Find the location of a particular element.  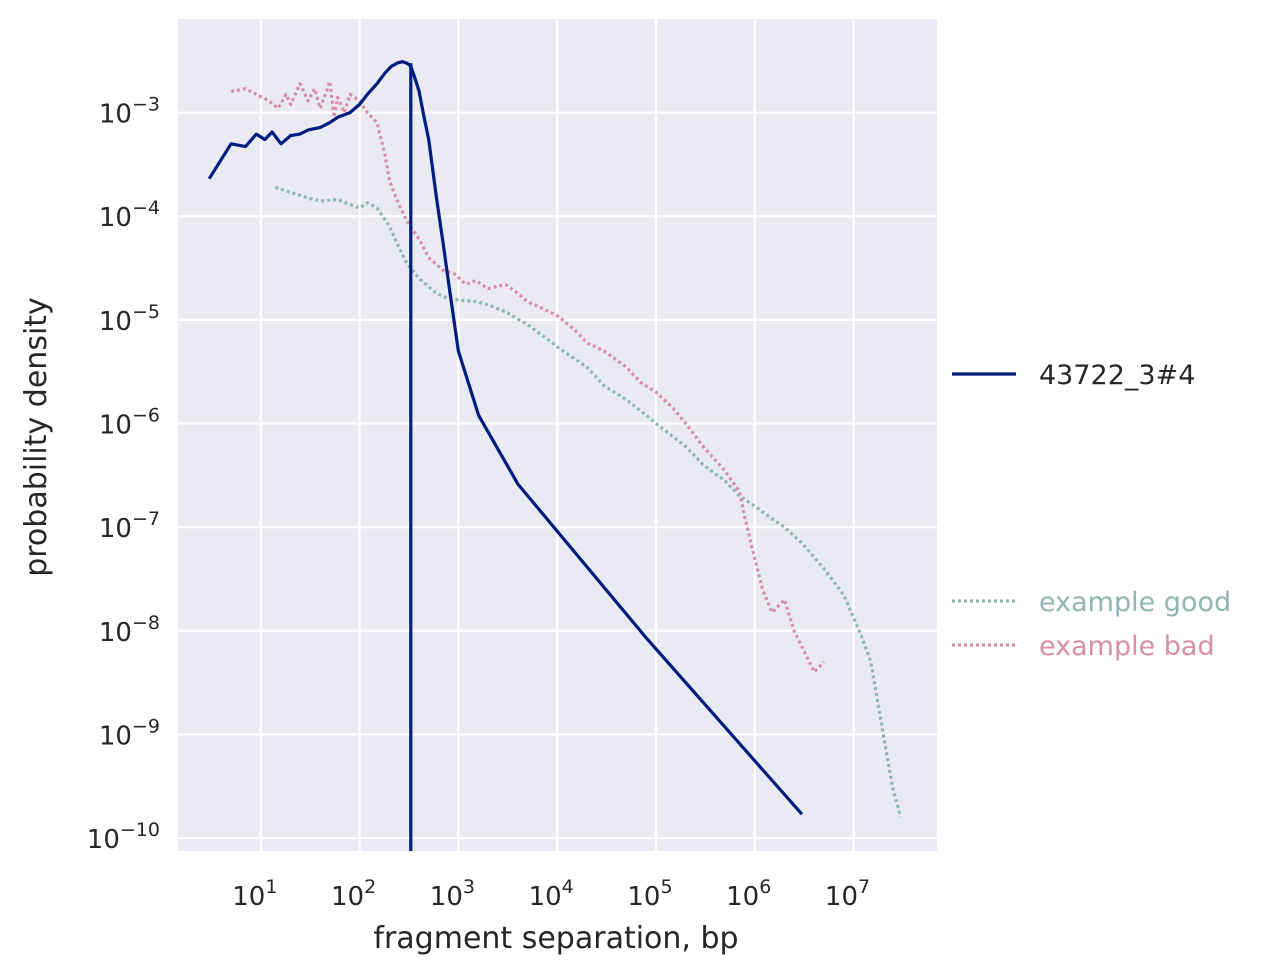

y-tick-labels: 10⁻¹⁰ 10⁻⁹ 10⁻⁸ 10⁻⁷ 10⁻⁶ 10⁻⁵ 10⁻⁴ 10⁻³ is located at coordinates (123, 474).